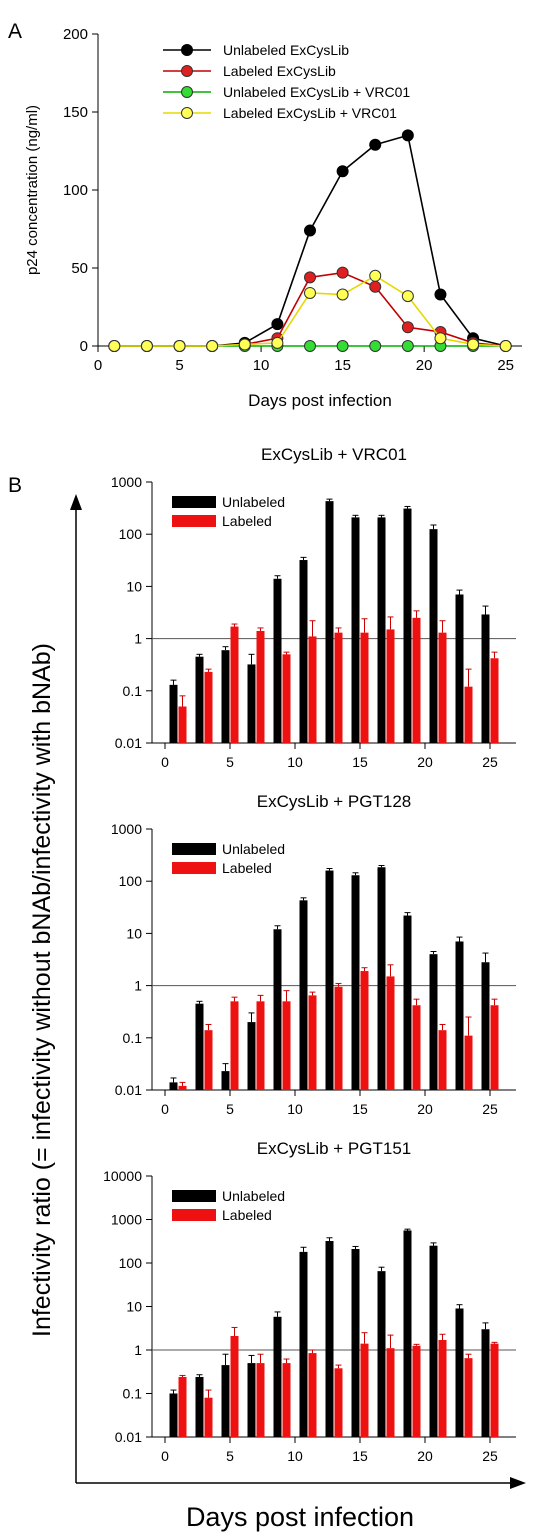  Describe the element at coordinates (286, 50) in the screenshot. I see `a-legend-label-0: Unlabeled ExCysLib` at that location.